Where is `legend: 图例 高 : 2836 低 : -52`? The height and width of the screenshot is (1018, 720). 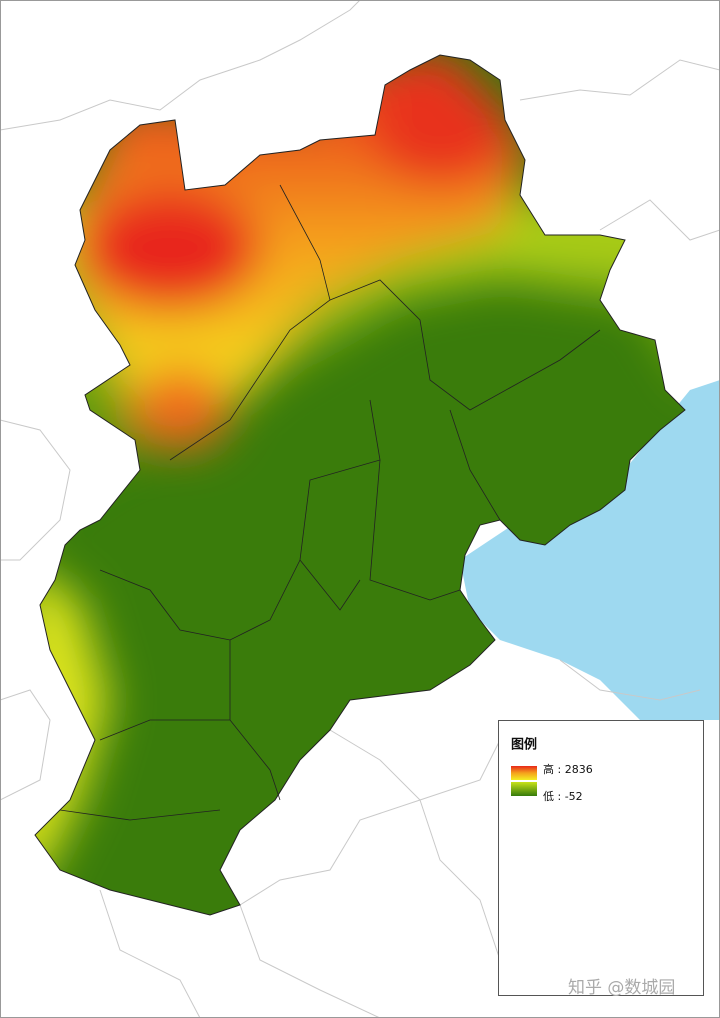
legend: 图例 高 : 2836 低 : -52 is located at coordinates (601, 858).